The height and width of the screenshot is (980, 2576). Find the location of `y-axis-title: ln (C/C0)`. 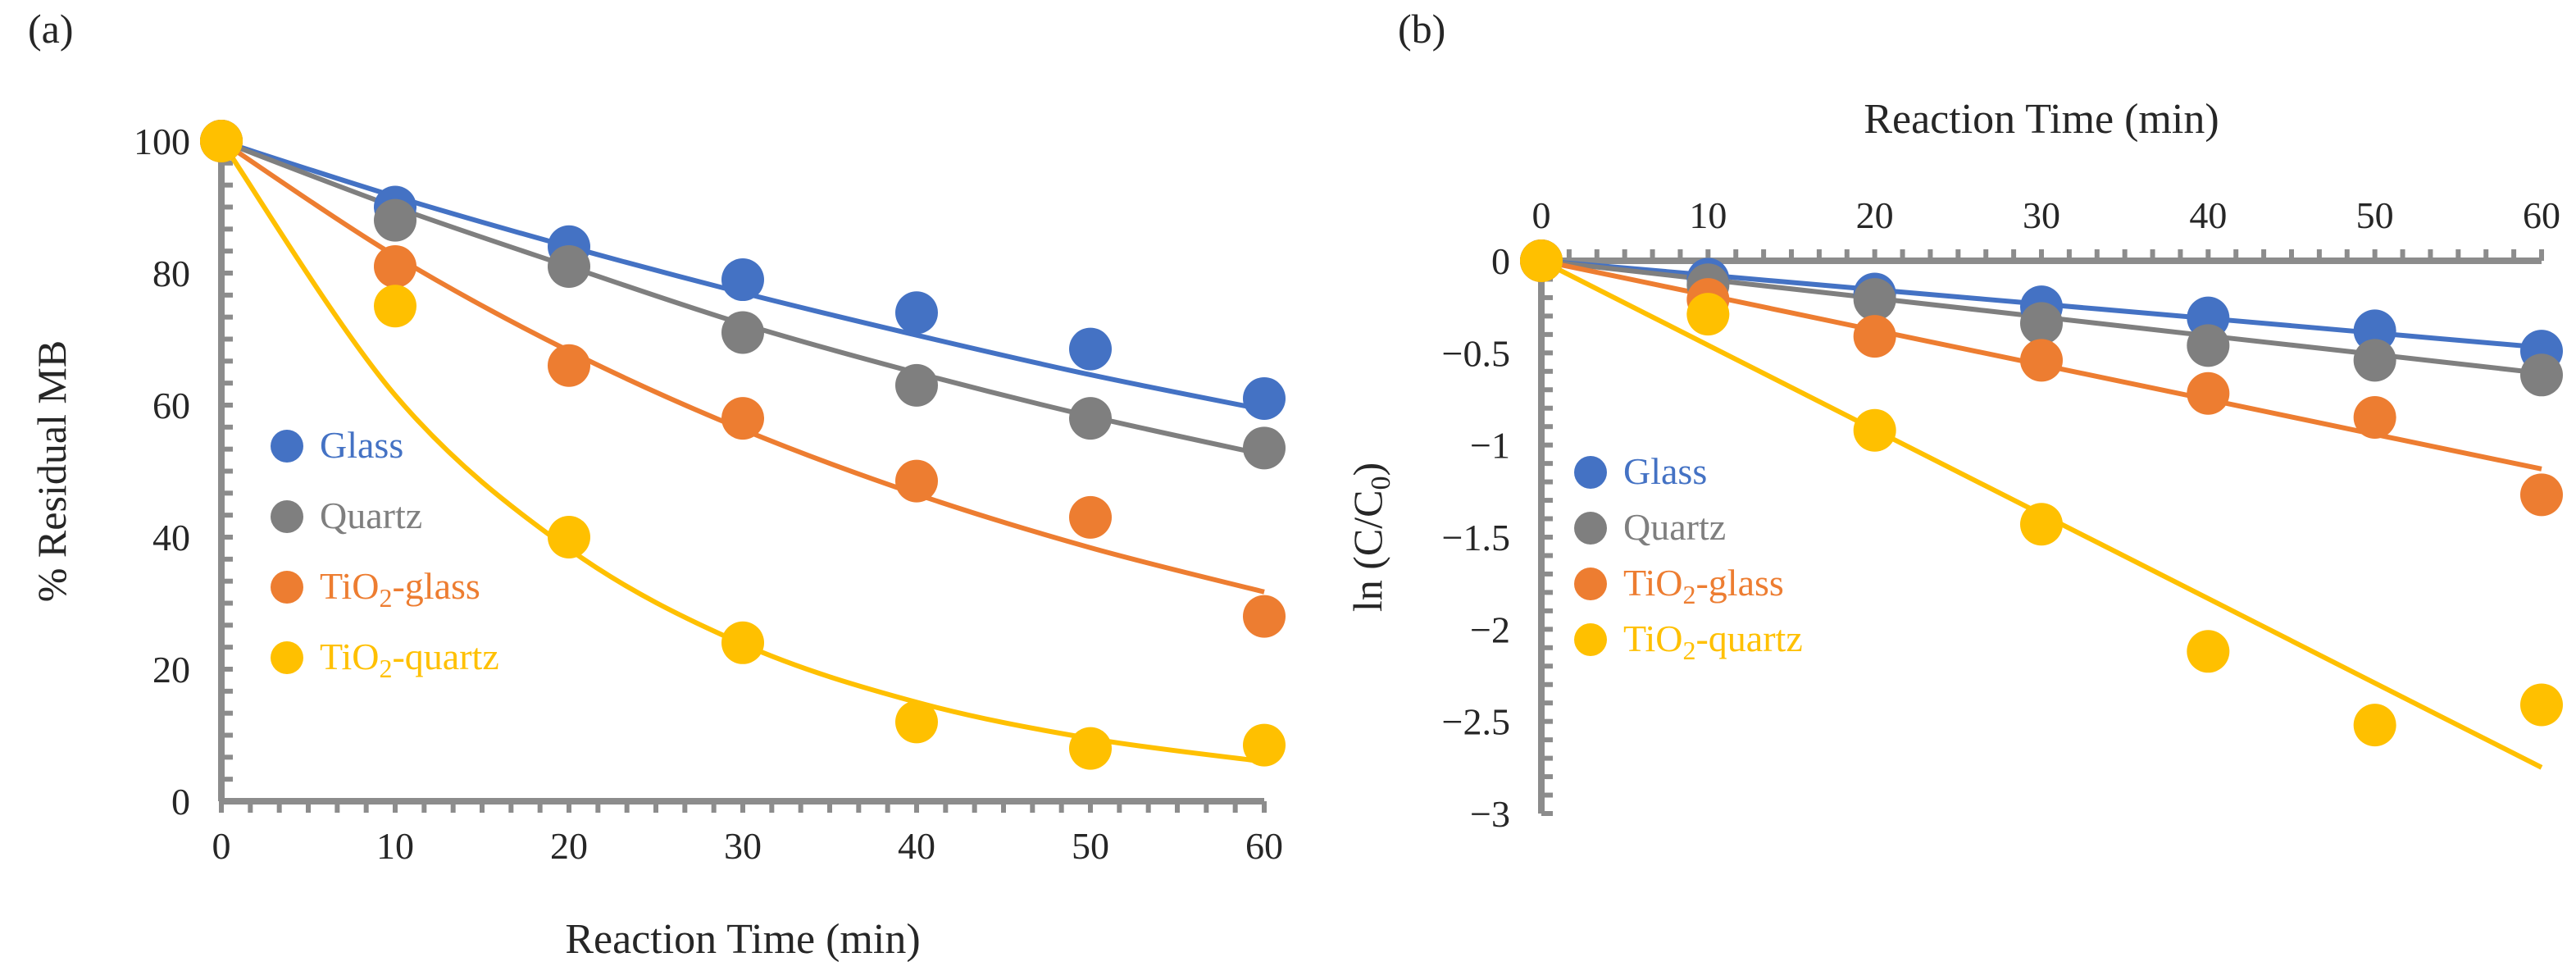

y-axis-title: ln (C/C0) is located at coordinates (1370, 538).